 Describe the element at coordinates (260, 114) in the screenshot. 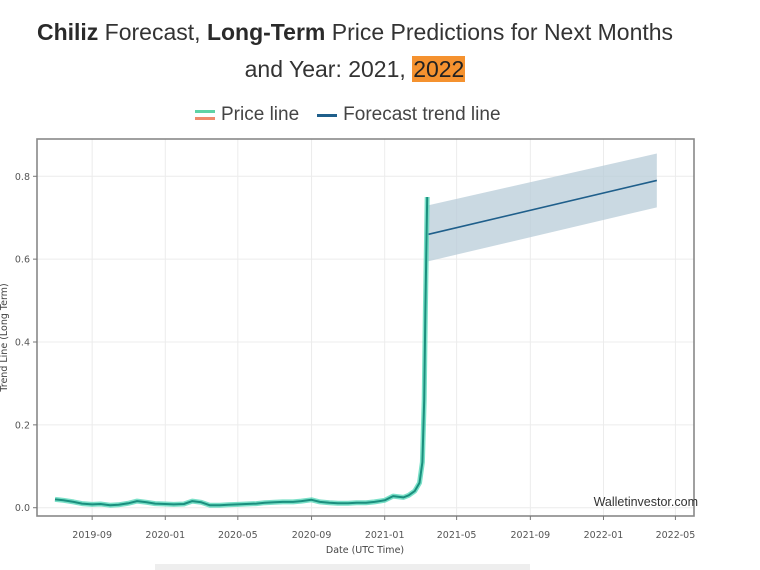

I see `legend-label: Price line` at that location.